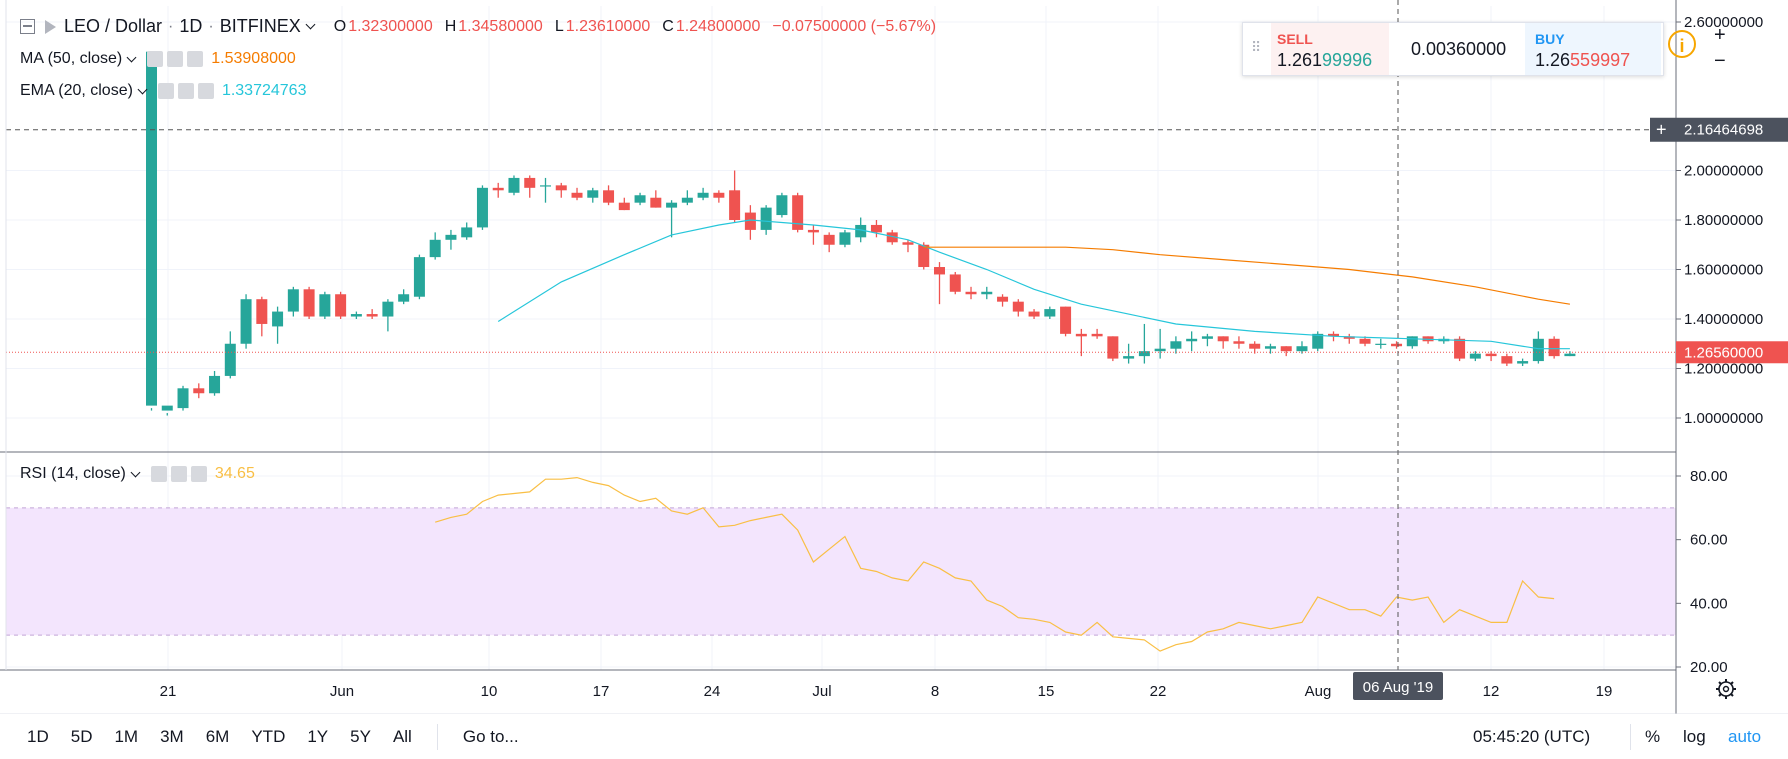 The height and width of the screenshot is (759, 1788). Describe the element at coordinates (1709, 540) in the screenshot. I see `rsi-tick-label: 60.00` at that location.